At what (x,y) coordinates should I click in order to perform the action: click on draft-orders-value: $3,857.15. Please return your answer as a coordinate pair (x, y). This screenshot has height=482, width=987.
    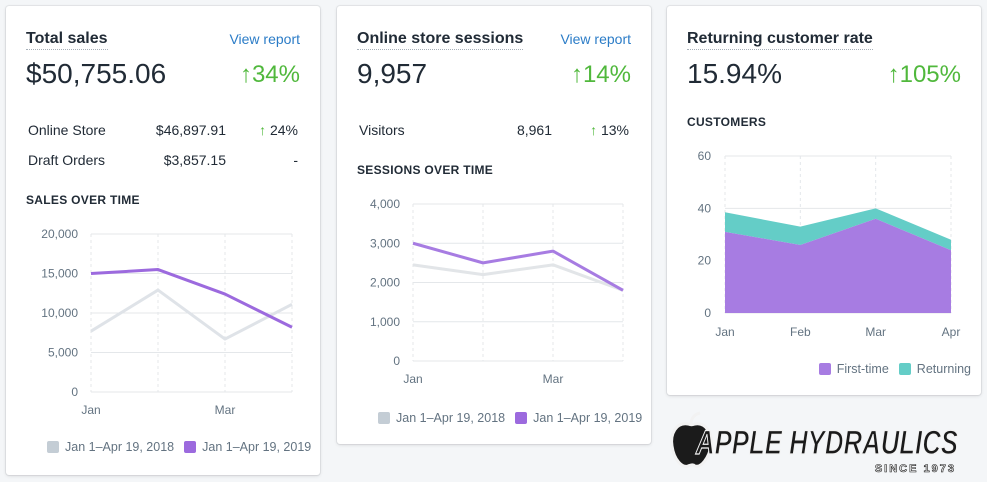
    Looking at the image, I should click on (194, 160).